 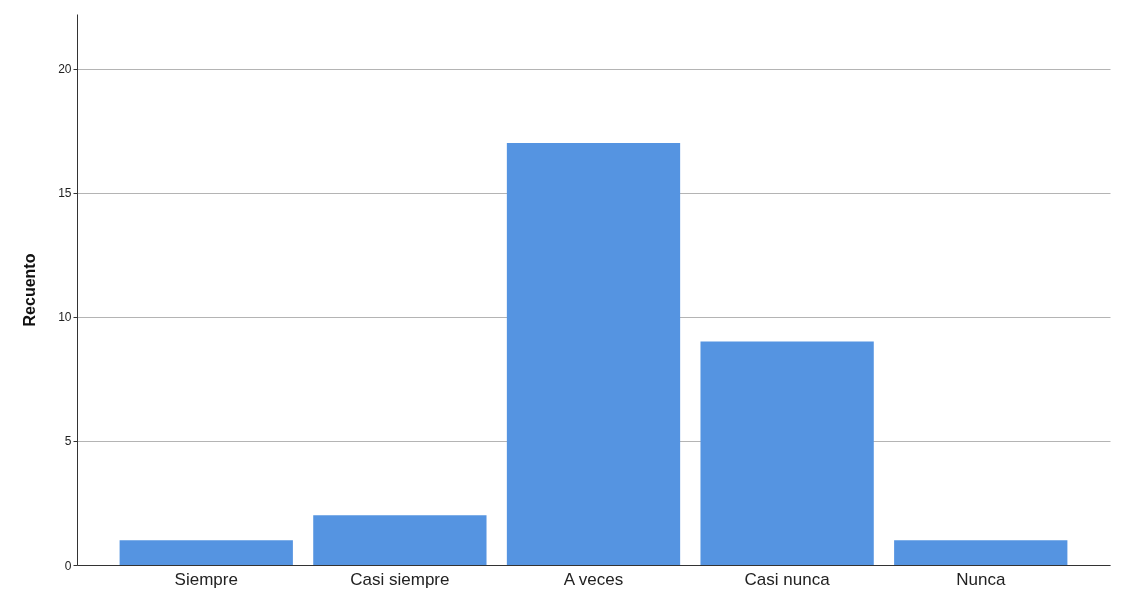 What do you see at coordinates (400, 579) in the screenshot?
I see `x-tick-label: Casi siempre` at bounding box center [400, 579].